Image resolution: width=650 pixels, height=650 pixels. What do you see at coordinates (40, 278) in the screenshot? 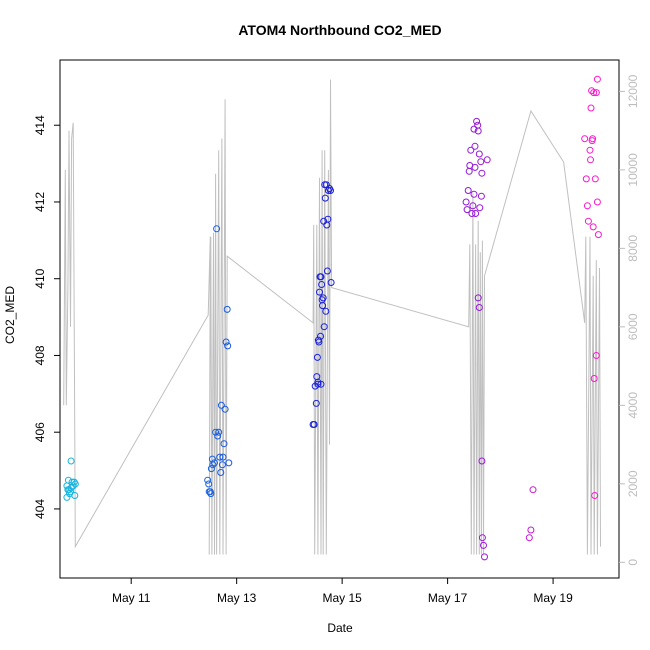
I see `y-tick-label: 410` at bounding box center [40, 278].